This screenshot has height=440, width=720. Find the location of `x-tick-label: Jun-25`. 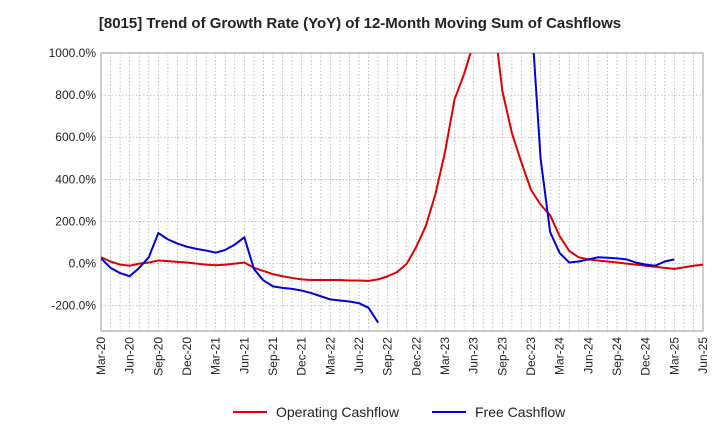

x-tick-label: Jun-25 is located at coordinates (703, 355).